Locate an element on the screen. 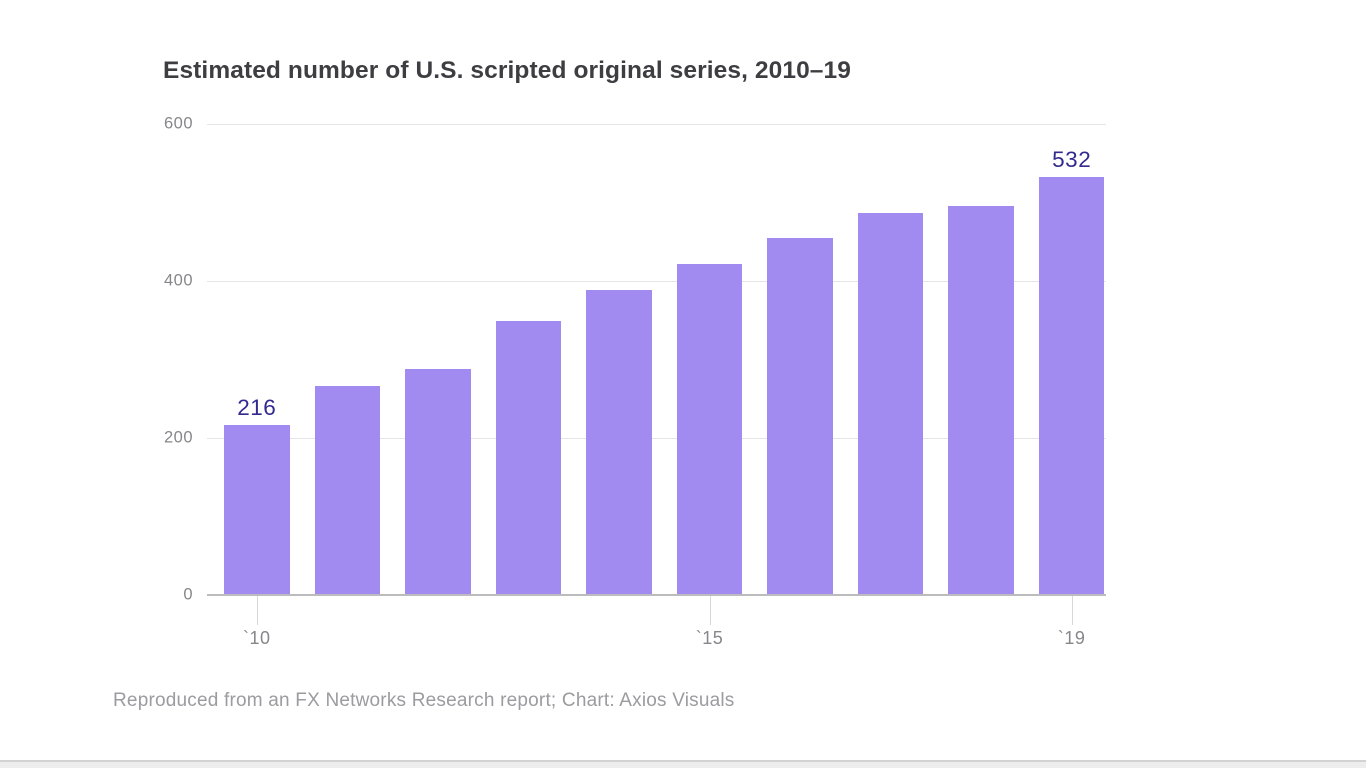  bar-2013 is located at coordinates (528, 458).